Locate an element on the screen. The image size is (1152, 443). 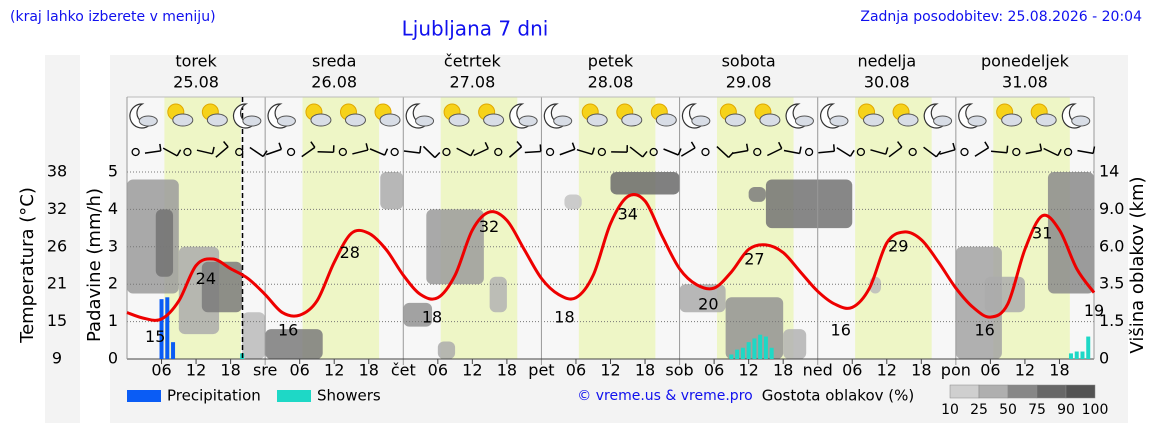
density-swatch is located at coordinates (993, 391).